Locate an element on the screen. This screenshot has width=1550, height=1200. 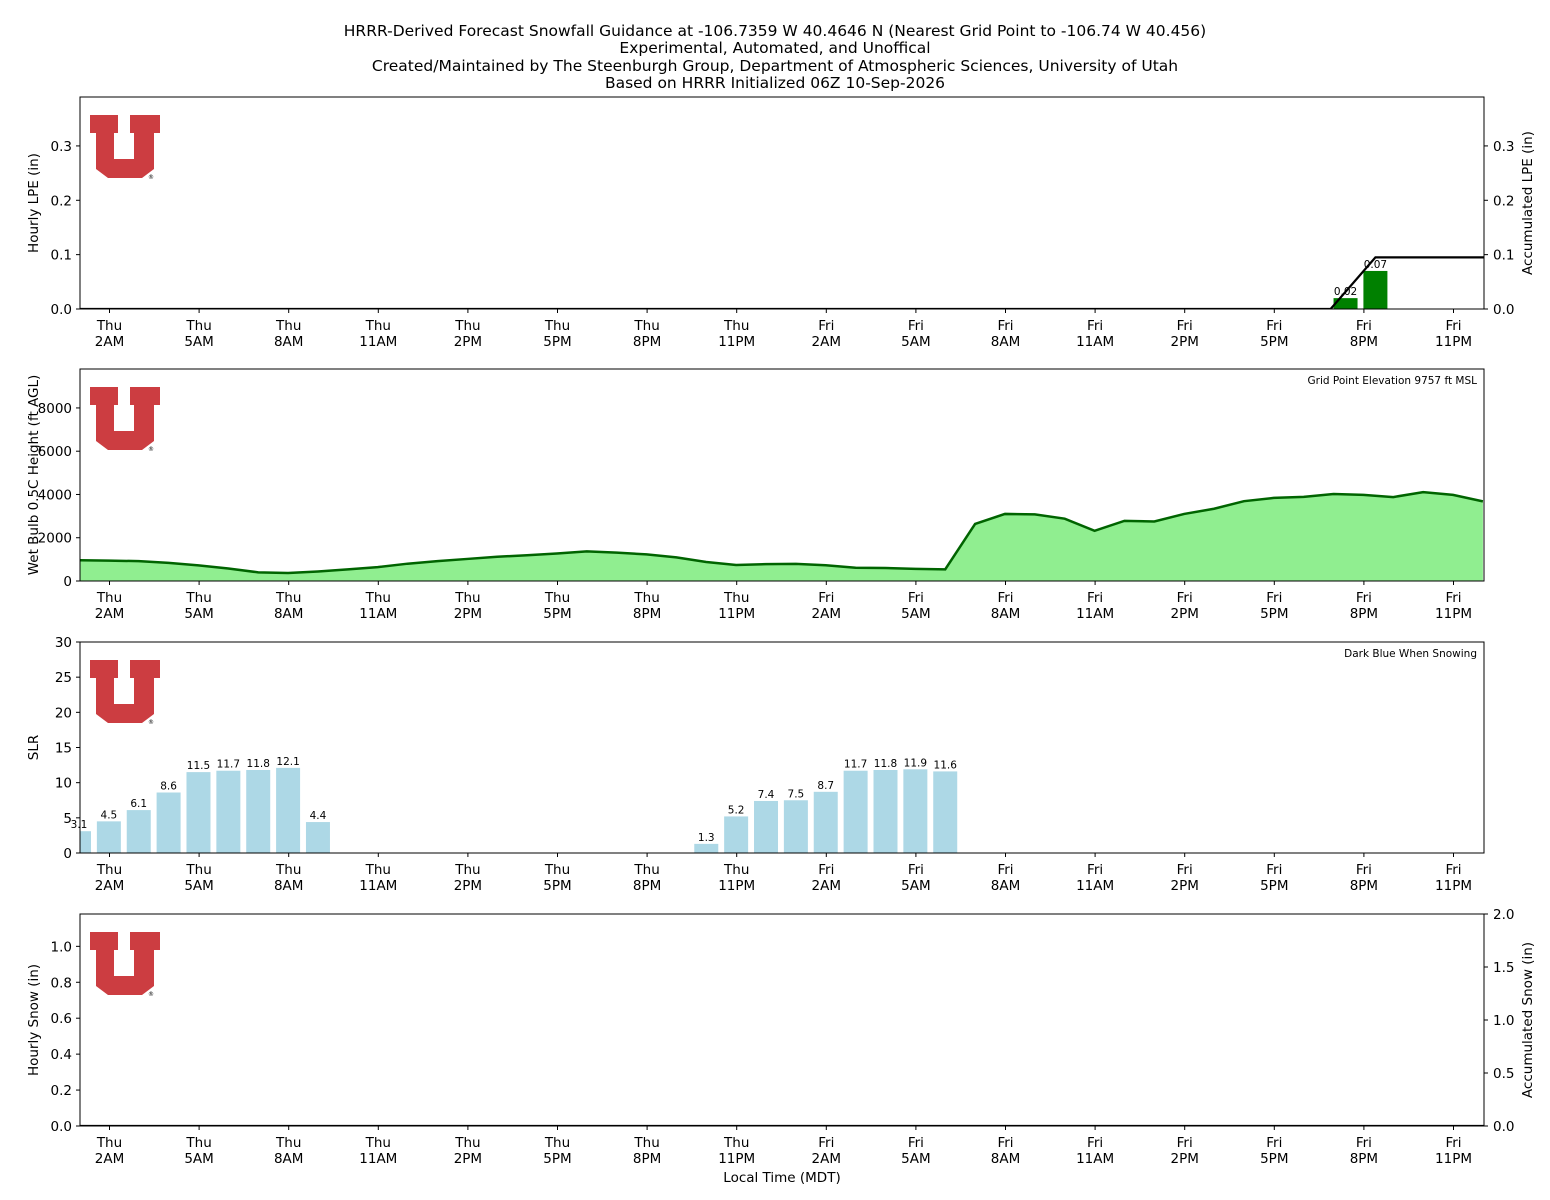
y-tick-label: 10 is located at coordinates (63, 784).